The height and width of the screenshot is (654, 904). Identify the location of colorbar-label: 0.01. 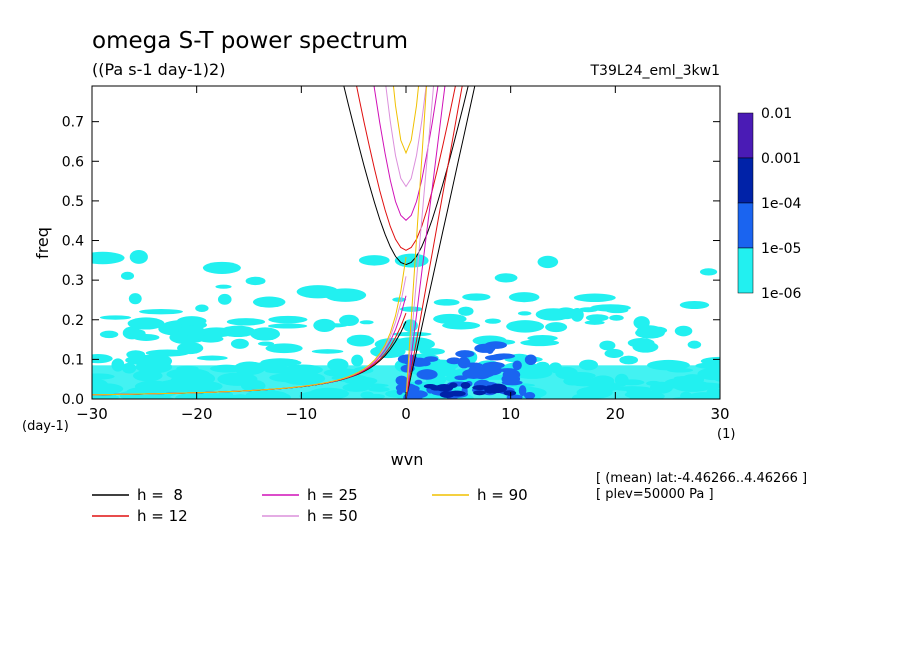
(776, 114).